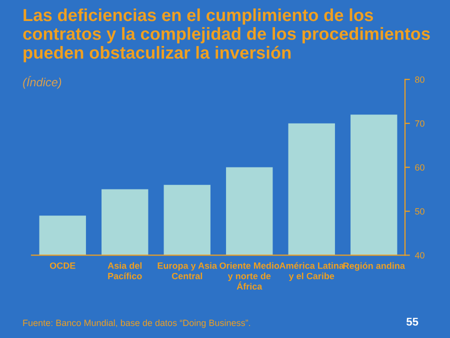  What do you see at coordinates (419, 211) in the screenshot?
I see `y-tick-label: 50` at bounding box center [419, 211].